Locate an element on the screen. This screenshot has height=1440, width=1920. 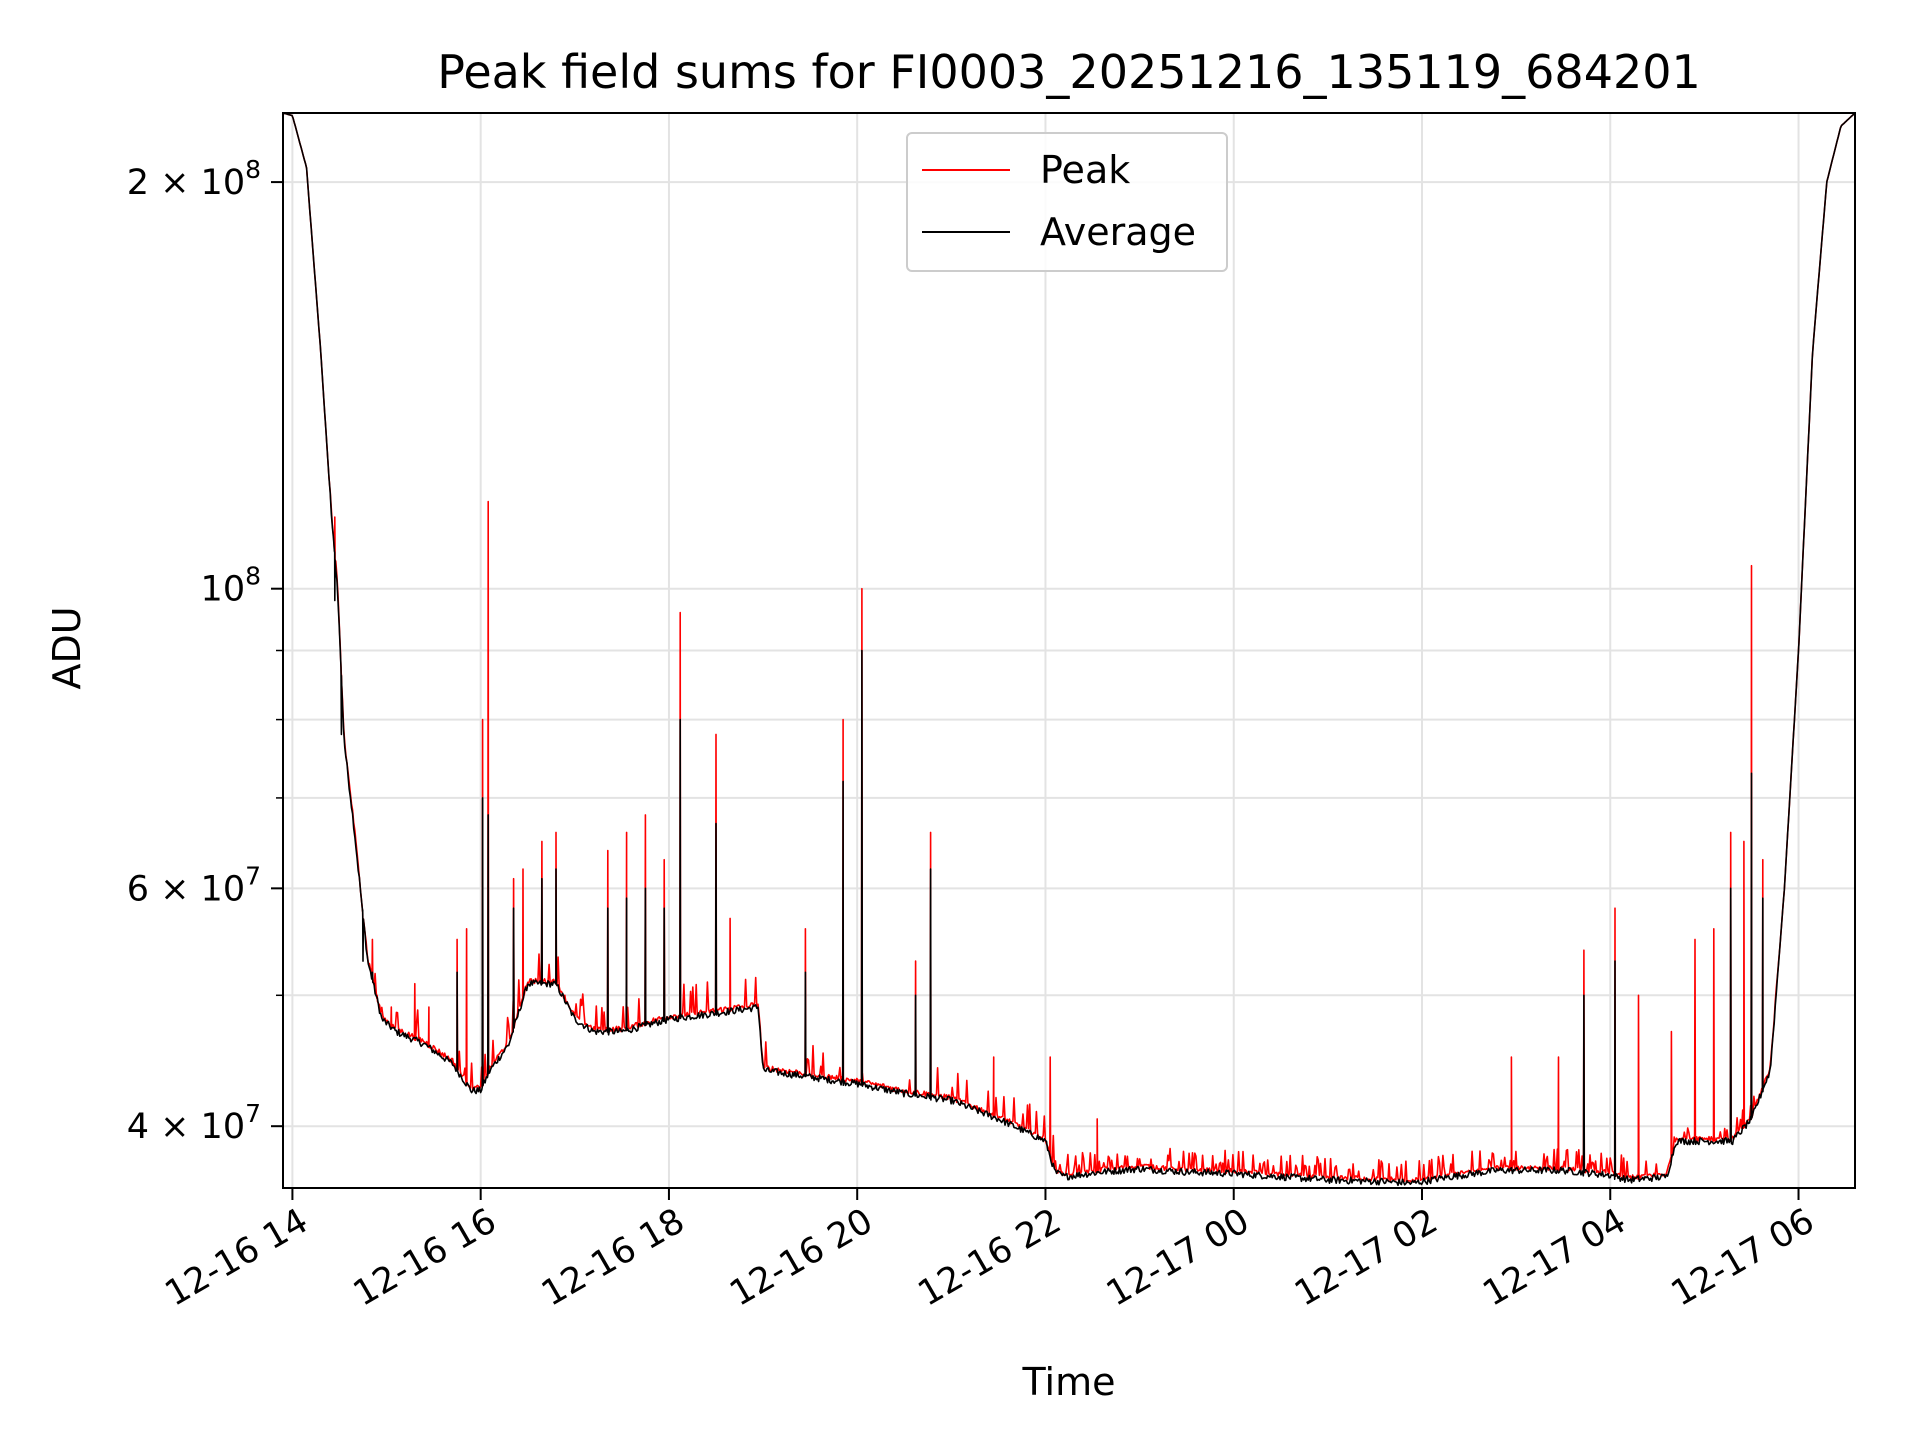
y-tick-label: 2 × 108 is located at coordinates (194, 179).